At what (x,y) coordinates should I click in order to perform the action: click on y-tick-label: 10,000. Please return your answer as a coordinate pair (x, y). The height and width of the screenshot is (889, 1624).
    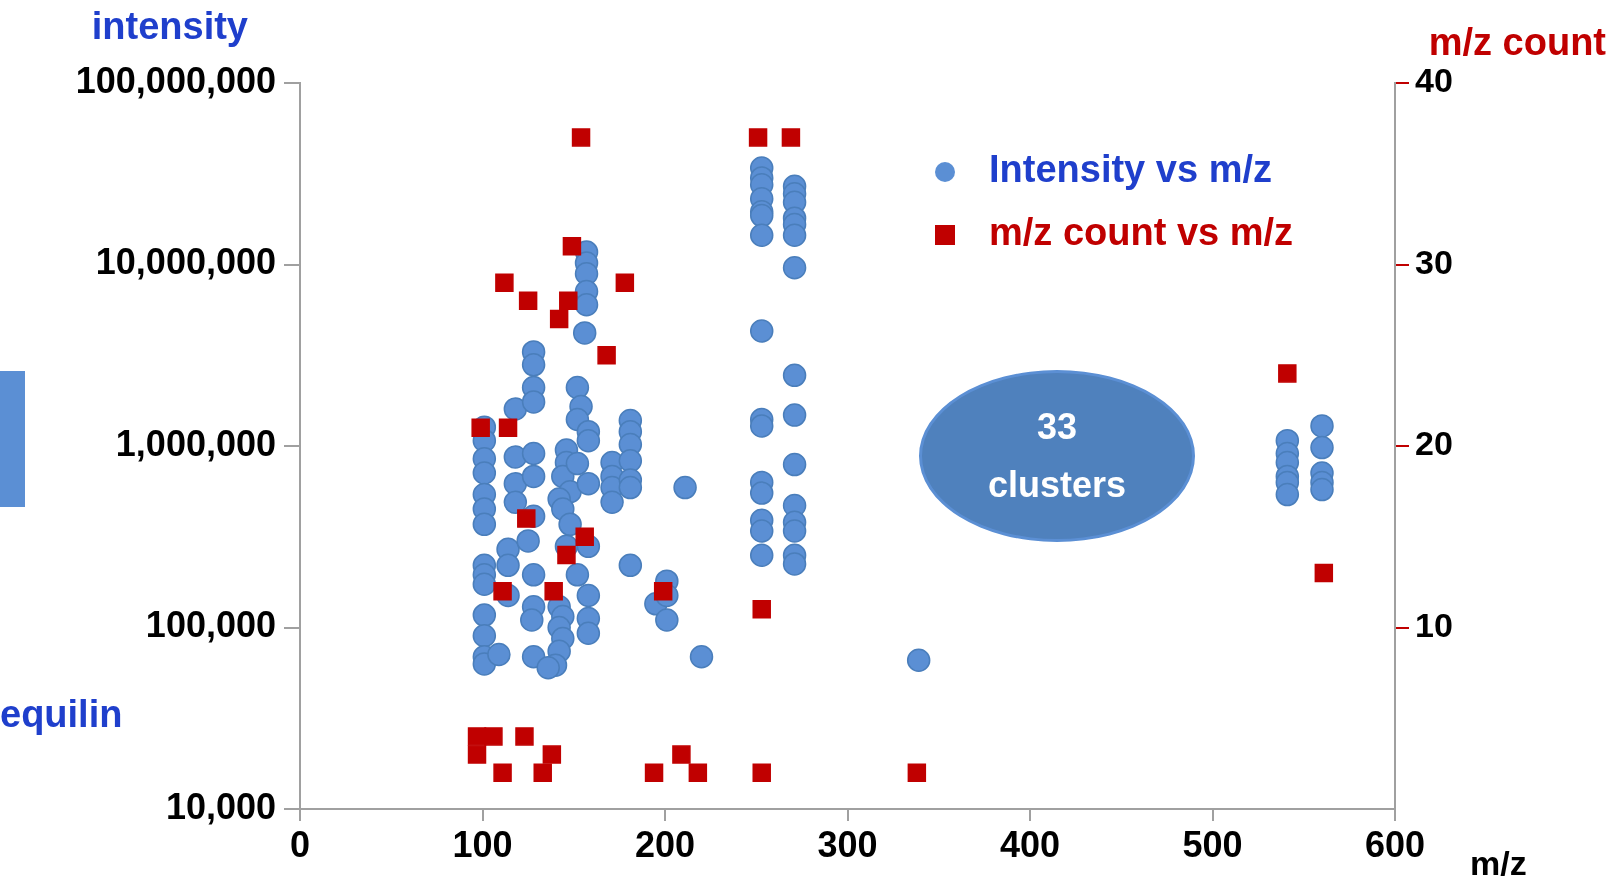
    Looking at the image, I should click on (220, 806).